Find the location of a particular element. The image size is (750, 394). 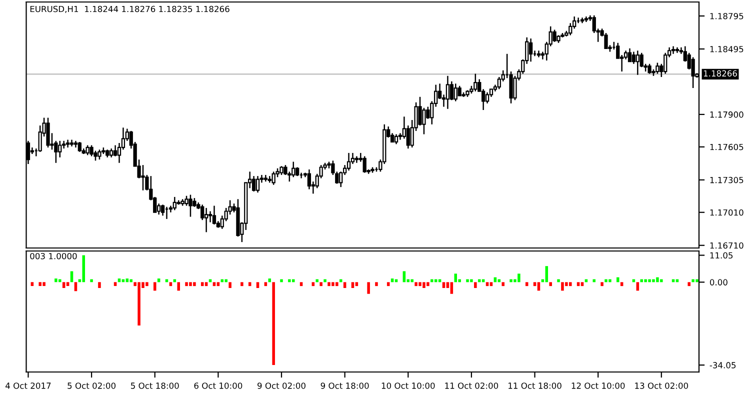

y-tick-label: 11.05 is located at coordinates (721, 255).